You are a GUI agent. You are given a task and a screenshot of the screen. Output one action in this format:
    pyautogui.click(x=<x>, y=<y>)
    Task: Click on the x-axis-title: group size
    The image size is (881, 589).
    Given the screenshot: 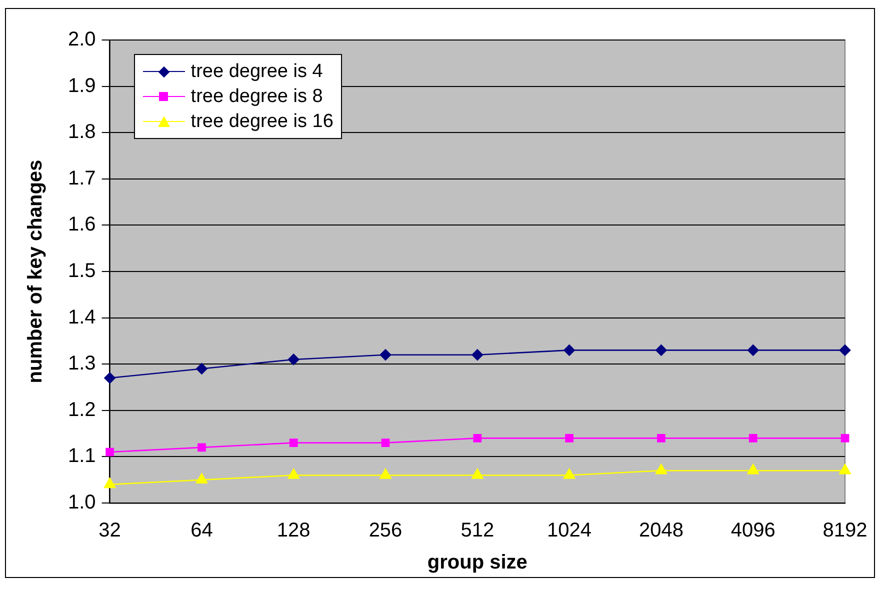 What is the action you would take?
    pyautogui.click(x=477, y=563)
    